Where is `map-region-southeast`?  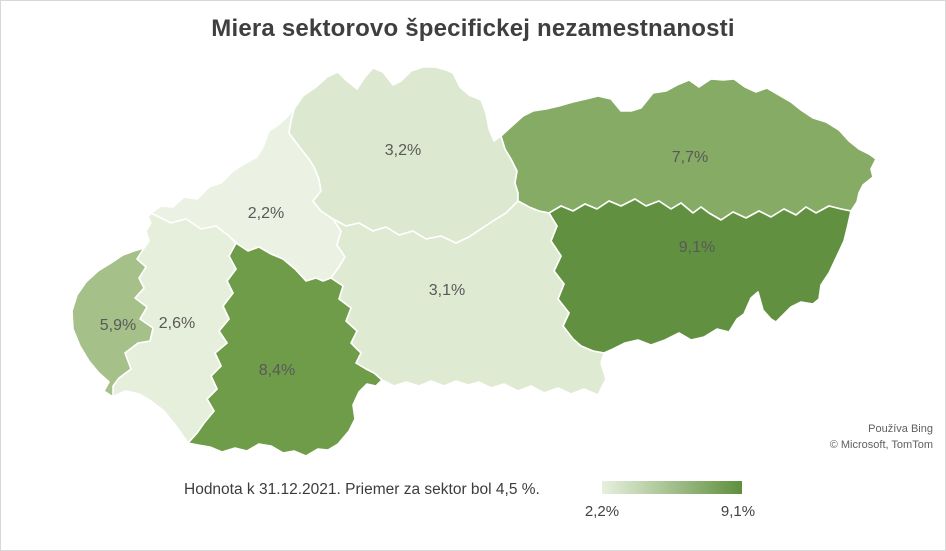
map-region-southeast is located at coordinates (700, 276).